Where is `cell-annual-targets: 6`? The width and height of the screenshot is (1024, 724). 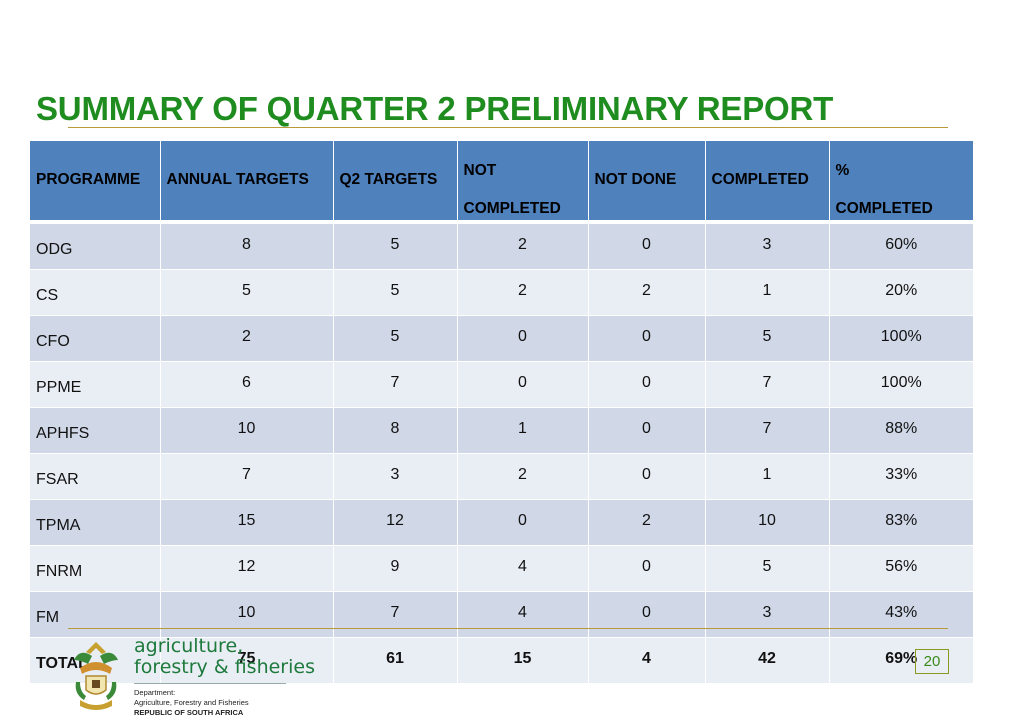
cell-annual-targets: 6 is located at coordinates (247, 384).